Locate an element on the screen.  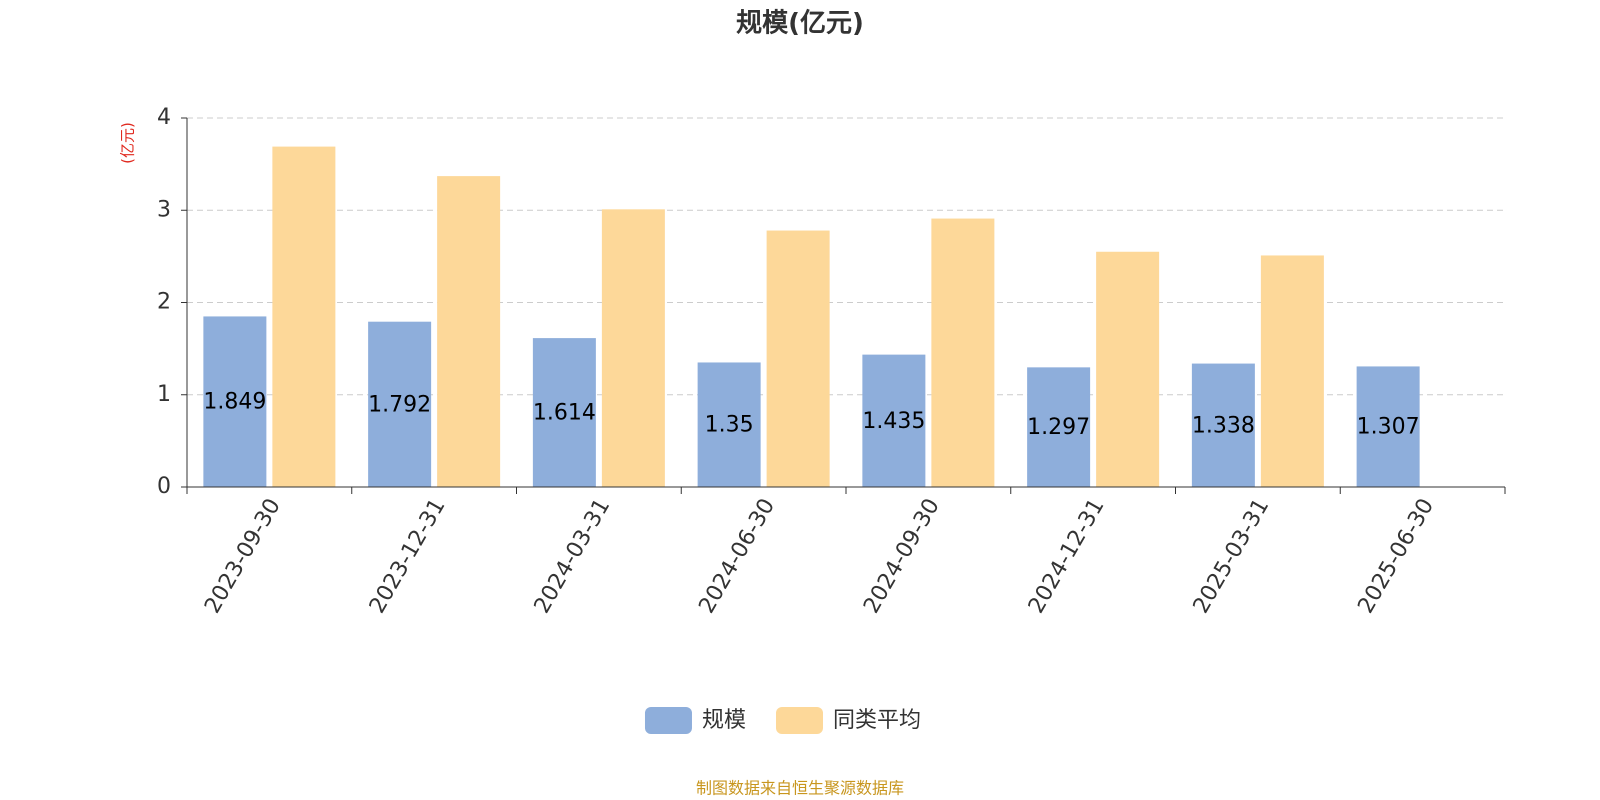
data-label: 1.849 is located at coordinates (234, 402).